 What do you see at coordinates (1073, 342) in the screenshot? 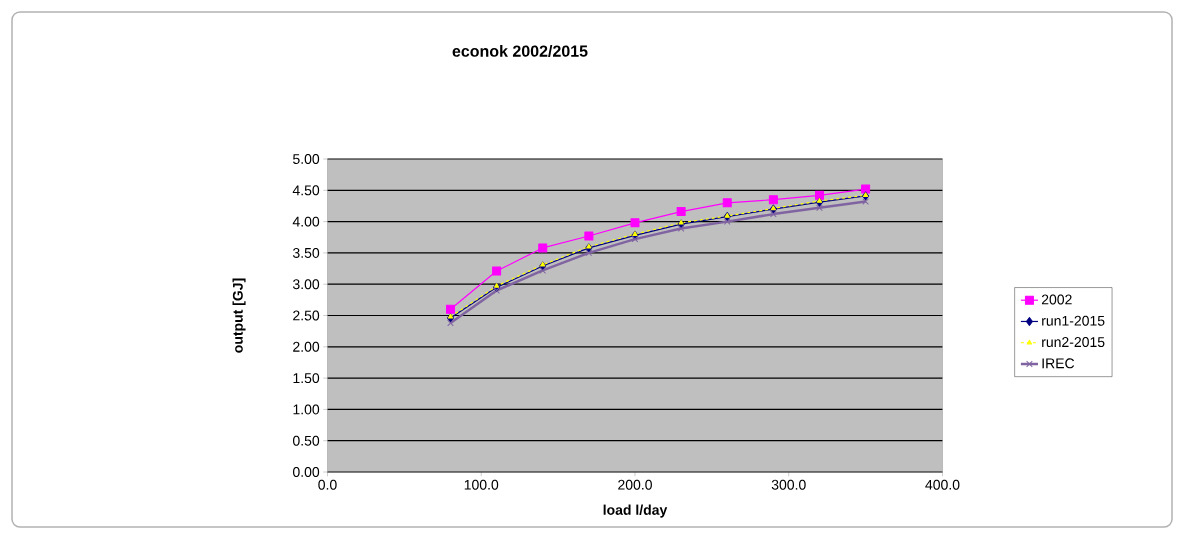
I see `legend-label: run2-2015` at bounding box center [1073, 342].